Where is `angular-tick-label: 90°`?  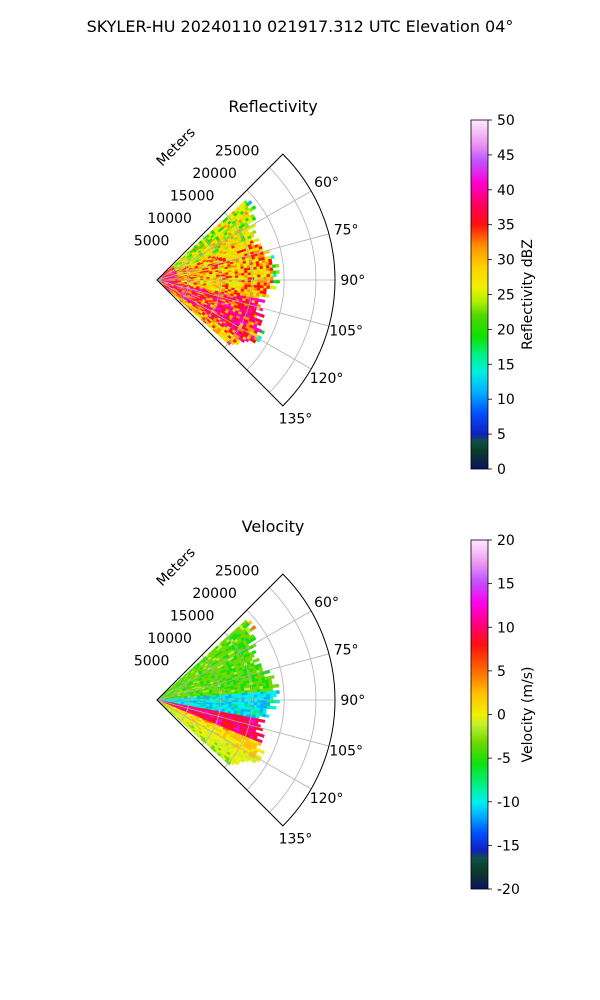
angular-tick-label: 90° is located at coordinates (352, 281).